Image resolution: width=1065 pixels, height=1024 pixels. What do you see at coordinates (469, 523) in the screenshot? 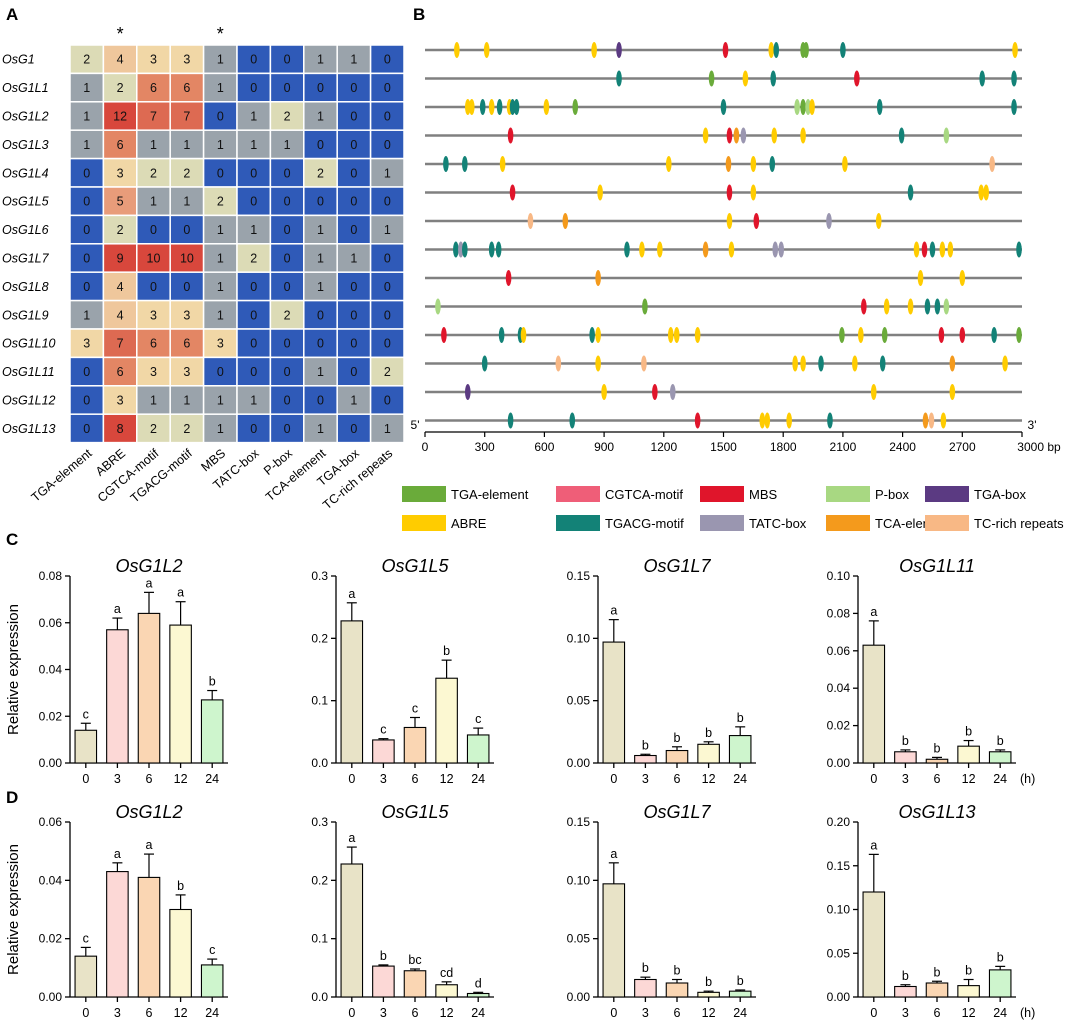
I see `legend-label: ABRE` at bounding box center [469, 523].